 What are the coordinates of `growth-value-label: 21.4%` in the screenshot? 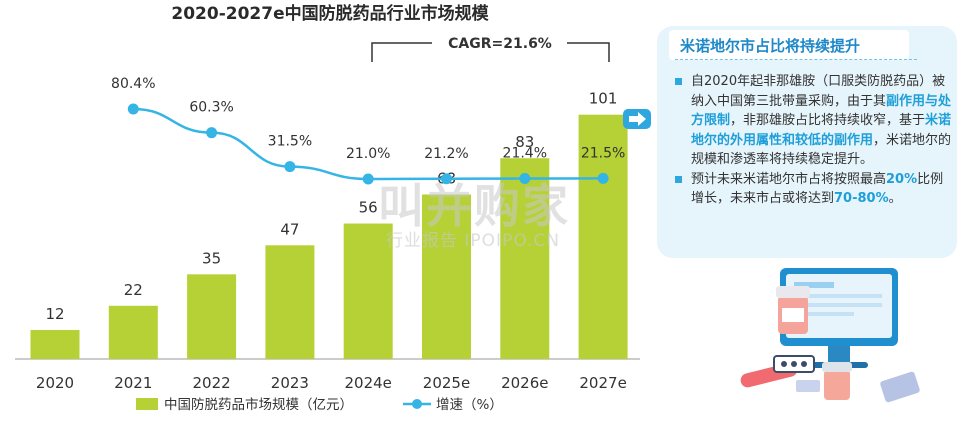 It's located at (525, 154).